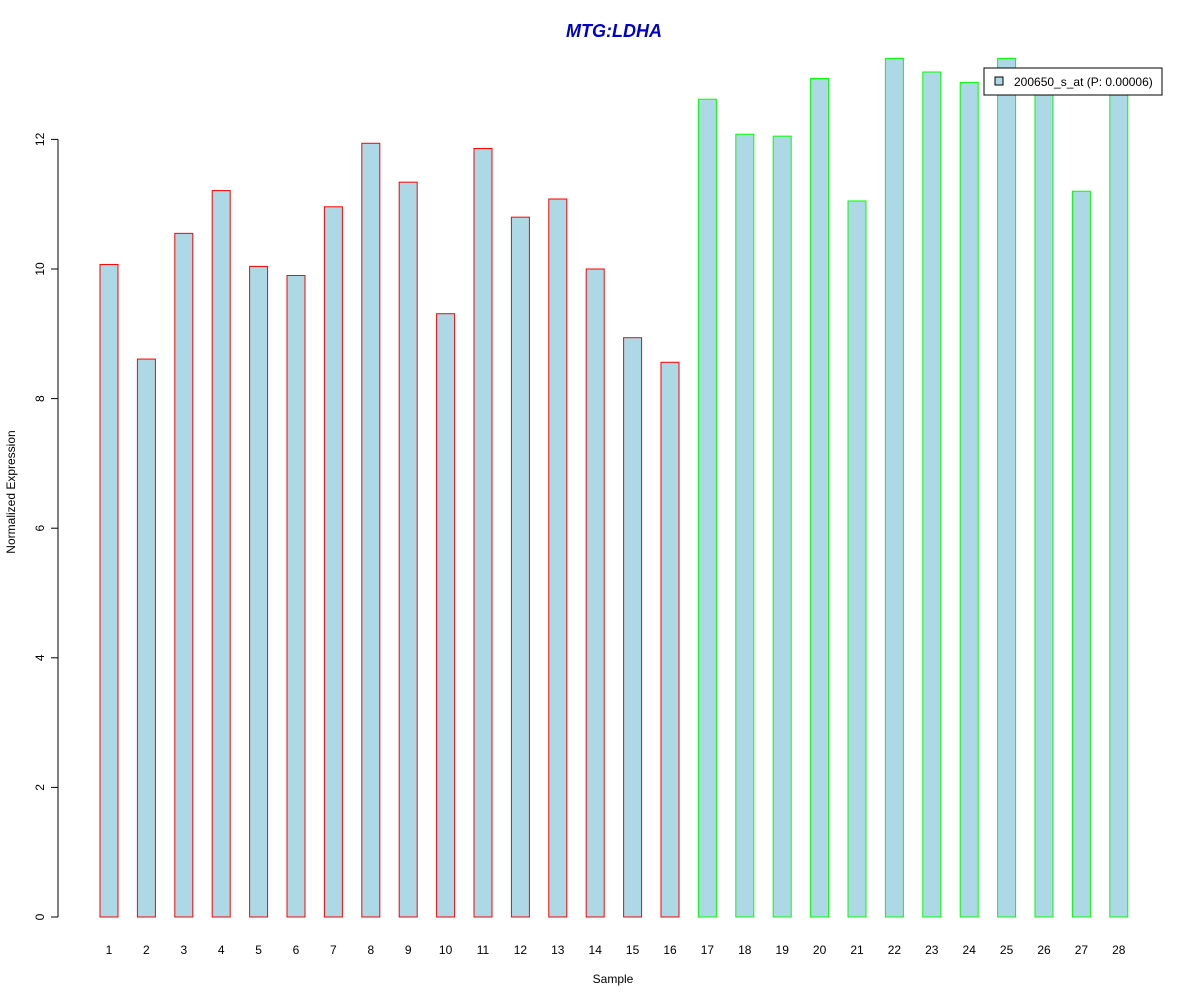 The image size is (1200, 1000). Describe the element at coordinates (483, 950) in the screenshot. I see `x-tick-label: 11` at that location.